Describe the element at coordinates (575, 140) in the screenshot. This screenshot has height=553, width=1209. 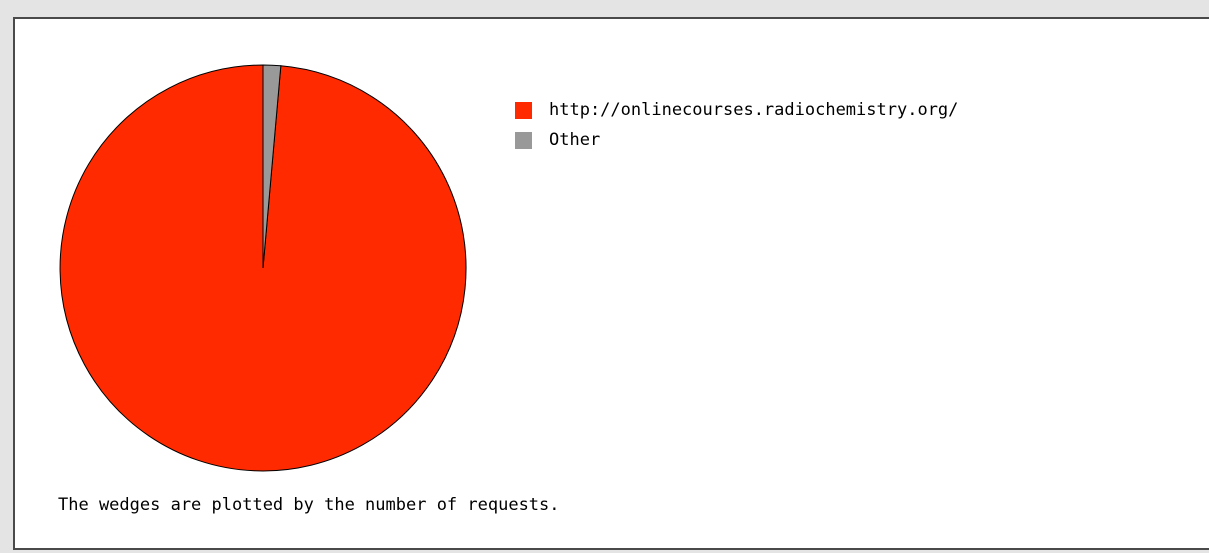
I see `legend-label: Other` at that location.